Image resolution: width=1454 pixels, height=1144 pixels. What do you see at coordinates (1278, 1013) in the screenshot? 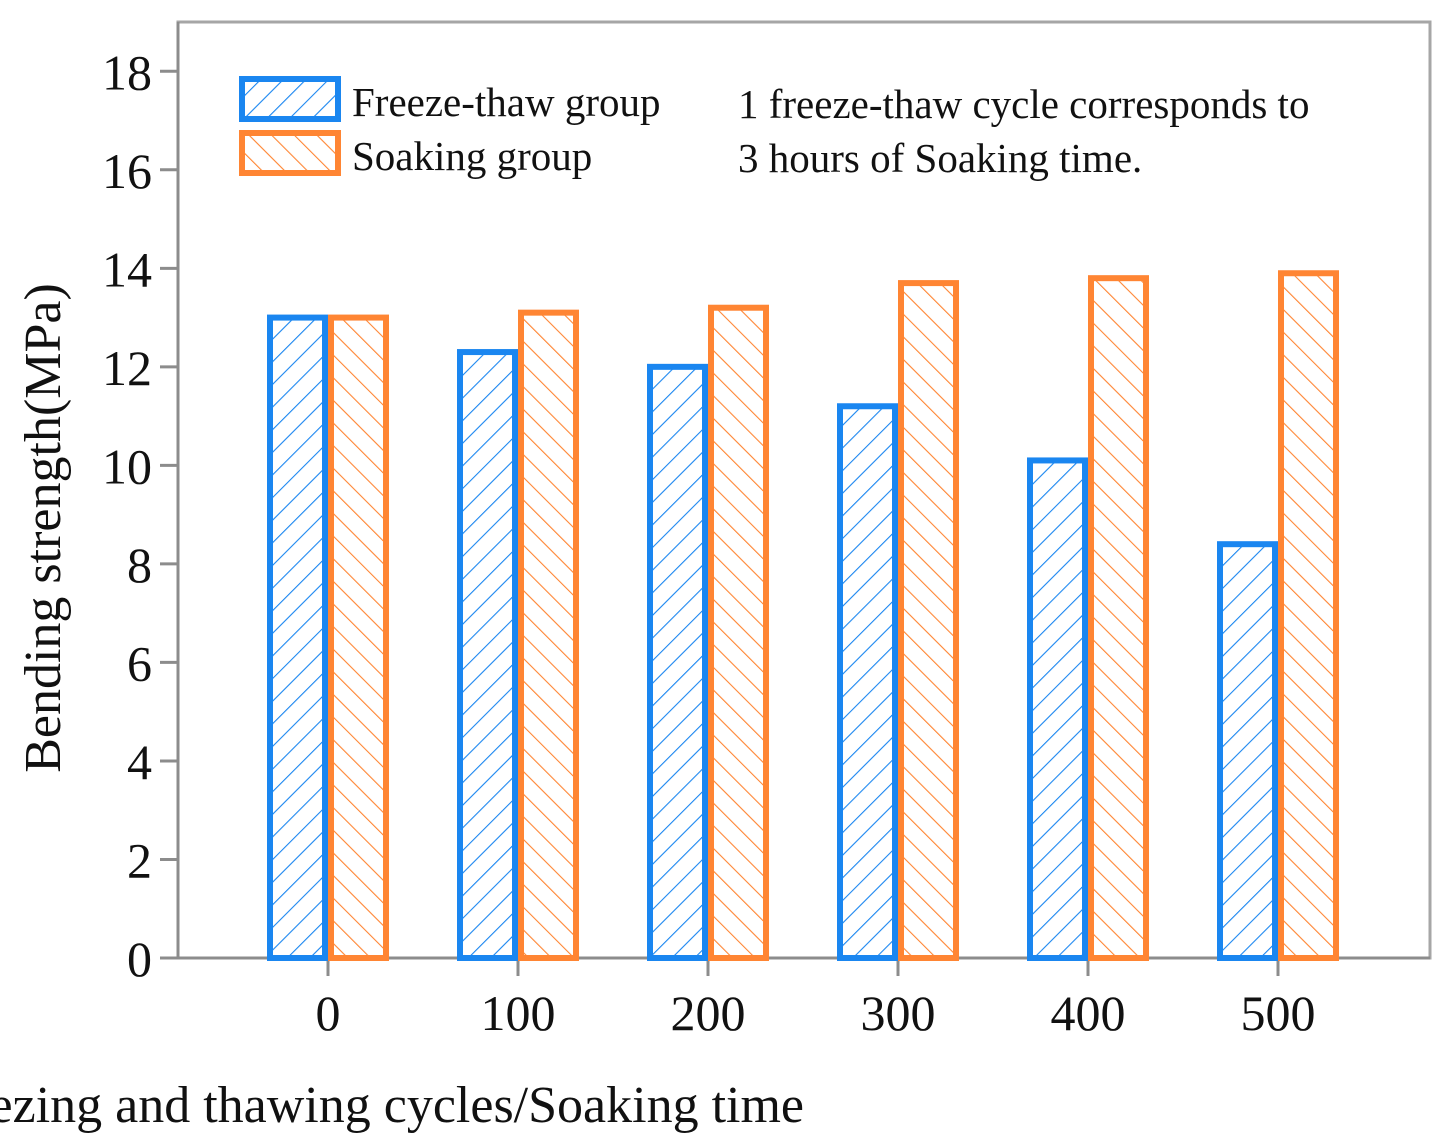
I see `x-tick-label: 500` at bounding box center [1278, 1013].